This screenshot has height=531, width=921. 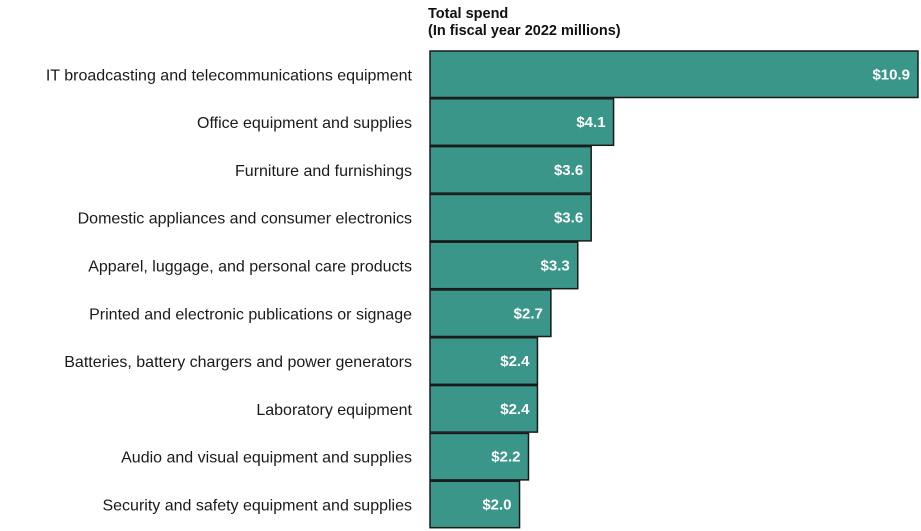 What do you see at coordinates (323, 171) in the screenshot?
I see `category-label: Furniture and furnishings` at bounding box center [323, 171].